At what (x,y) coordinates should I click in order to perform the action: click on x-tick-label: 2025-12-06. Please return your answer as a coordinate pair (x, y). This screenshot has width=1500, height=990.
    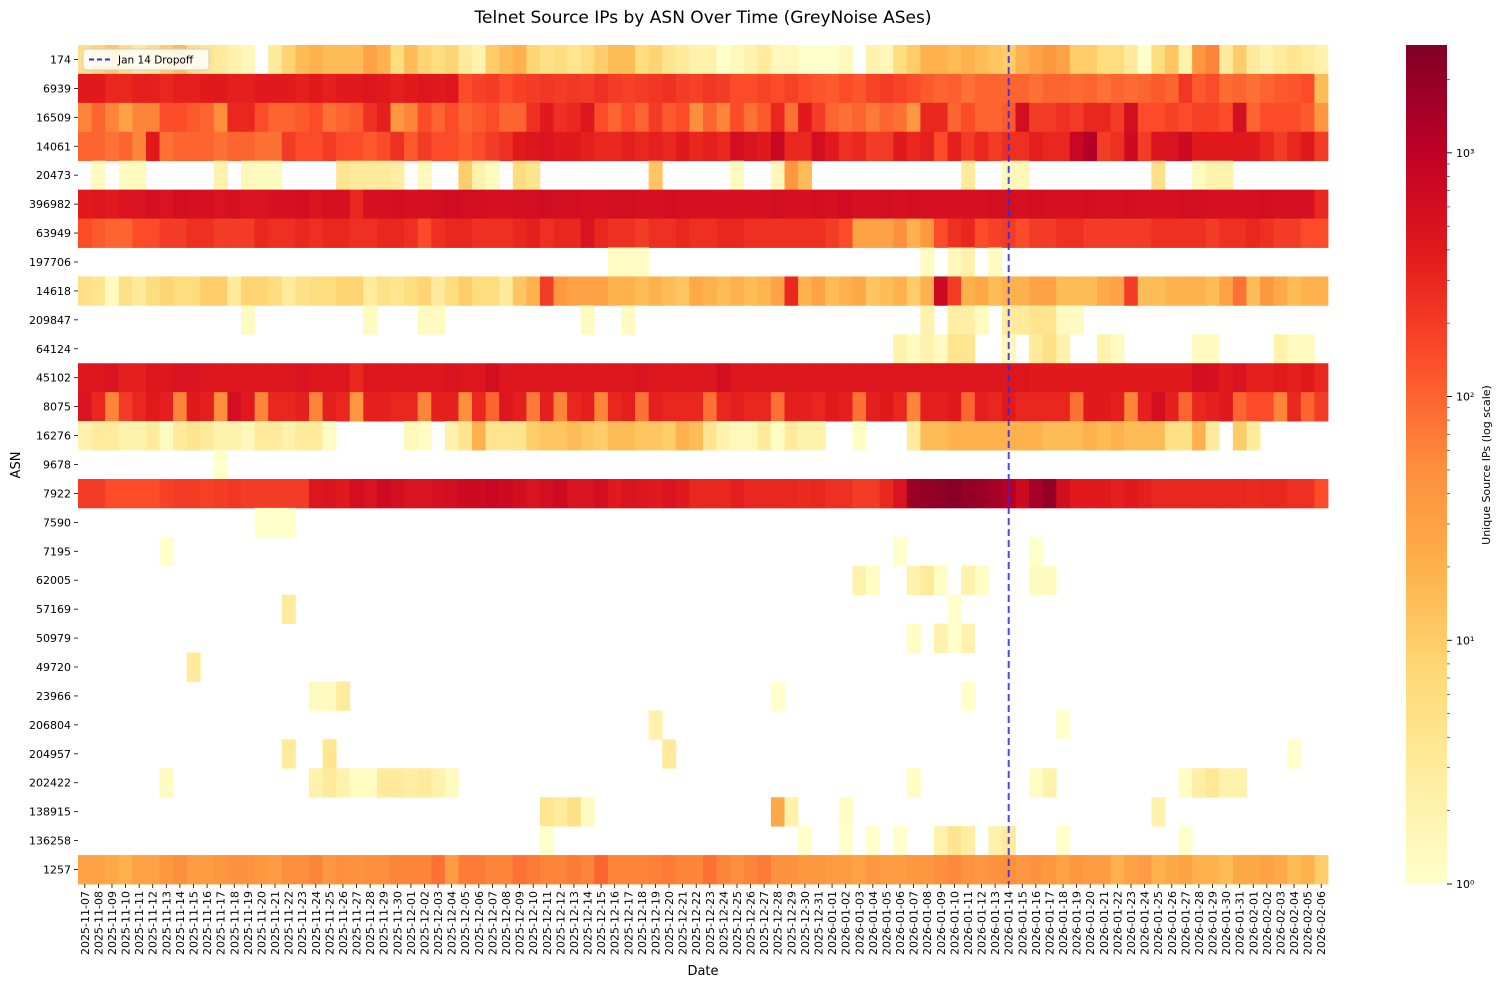
    Looking at the image, I should click on (479, 923).